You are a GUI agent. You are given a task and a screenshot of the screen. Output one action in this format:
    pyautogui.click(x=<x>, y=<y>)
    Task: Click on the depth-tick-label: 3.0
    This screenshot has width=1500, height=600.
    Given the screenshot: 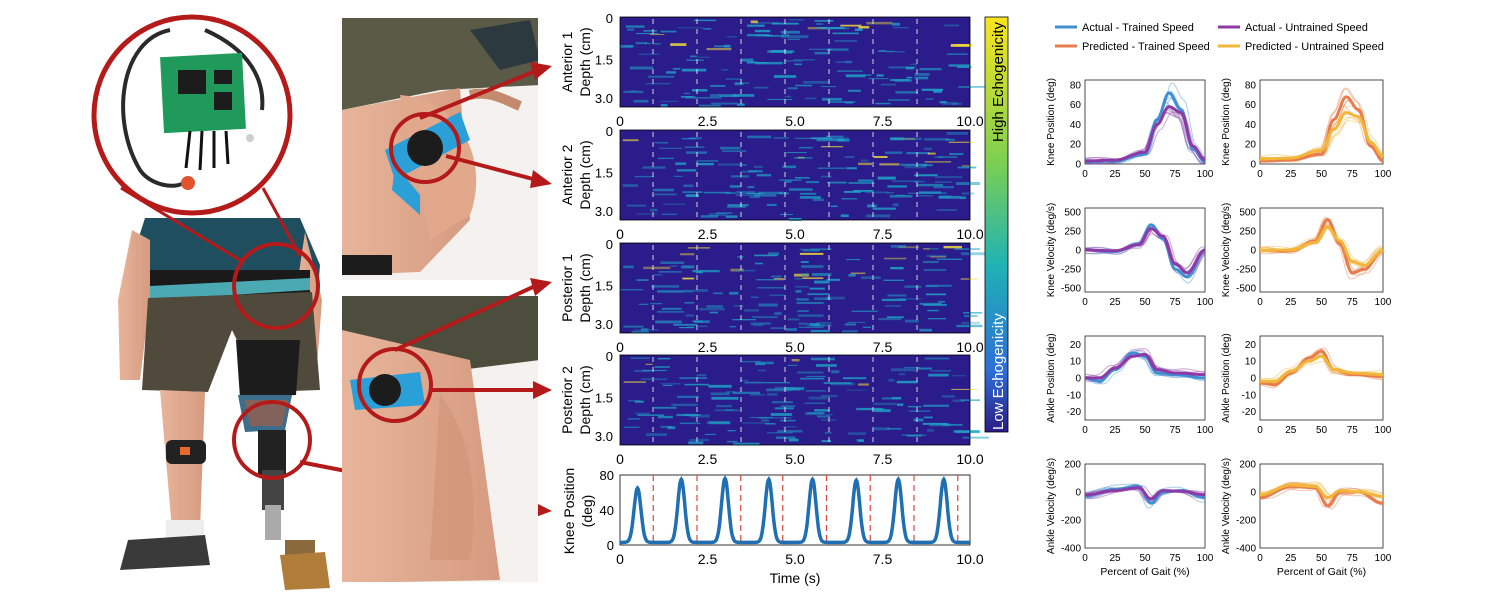 What is the action you would take?
    pyautogui.click(x=604, y=436)
    